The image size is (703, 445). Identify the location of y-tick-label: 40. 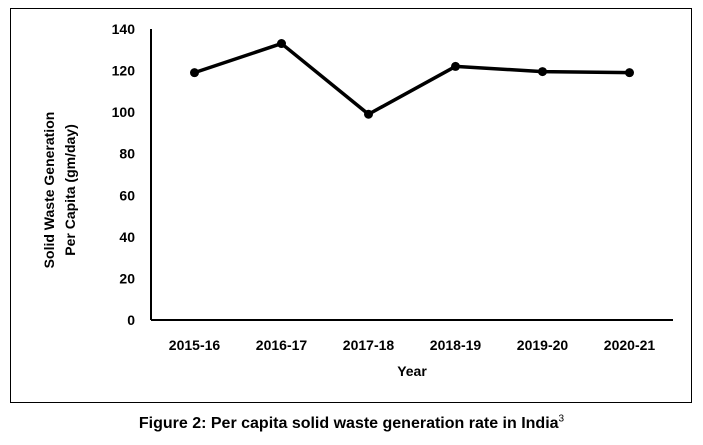
(127, 237).